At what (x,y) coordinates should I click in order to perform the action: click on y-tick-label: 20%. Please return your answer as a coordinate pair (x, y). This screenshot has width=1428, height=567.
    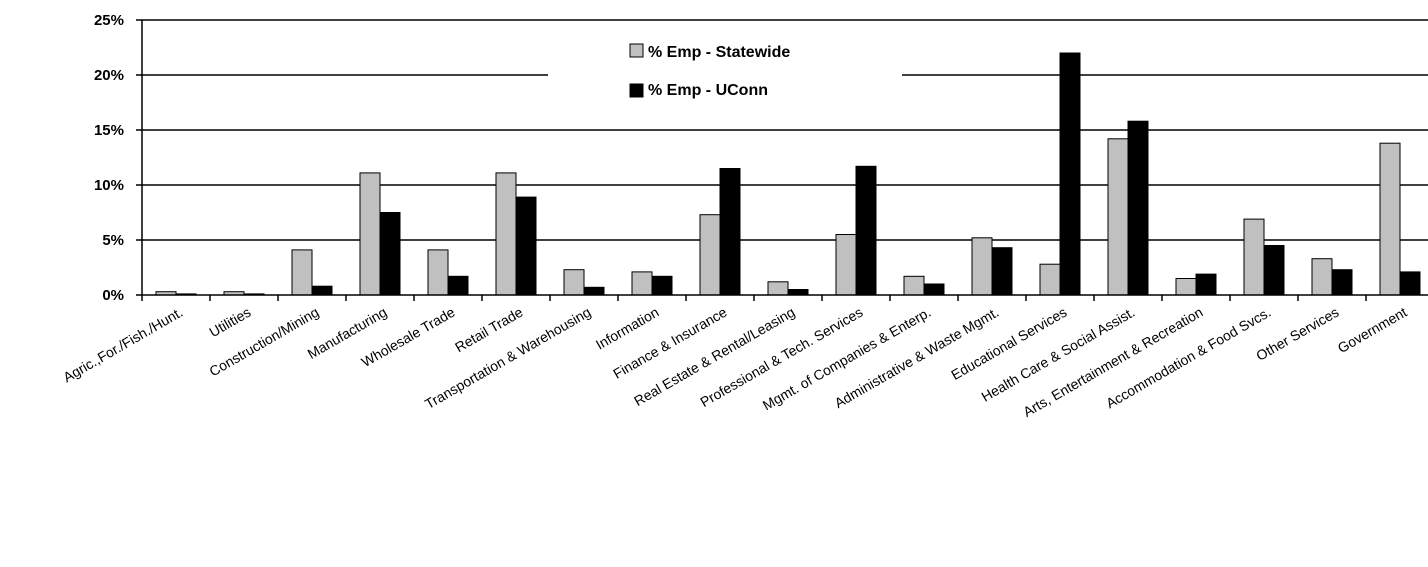
    Looking at the image, I should click on (109, 75).